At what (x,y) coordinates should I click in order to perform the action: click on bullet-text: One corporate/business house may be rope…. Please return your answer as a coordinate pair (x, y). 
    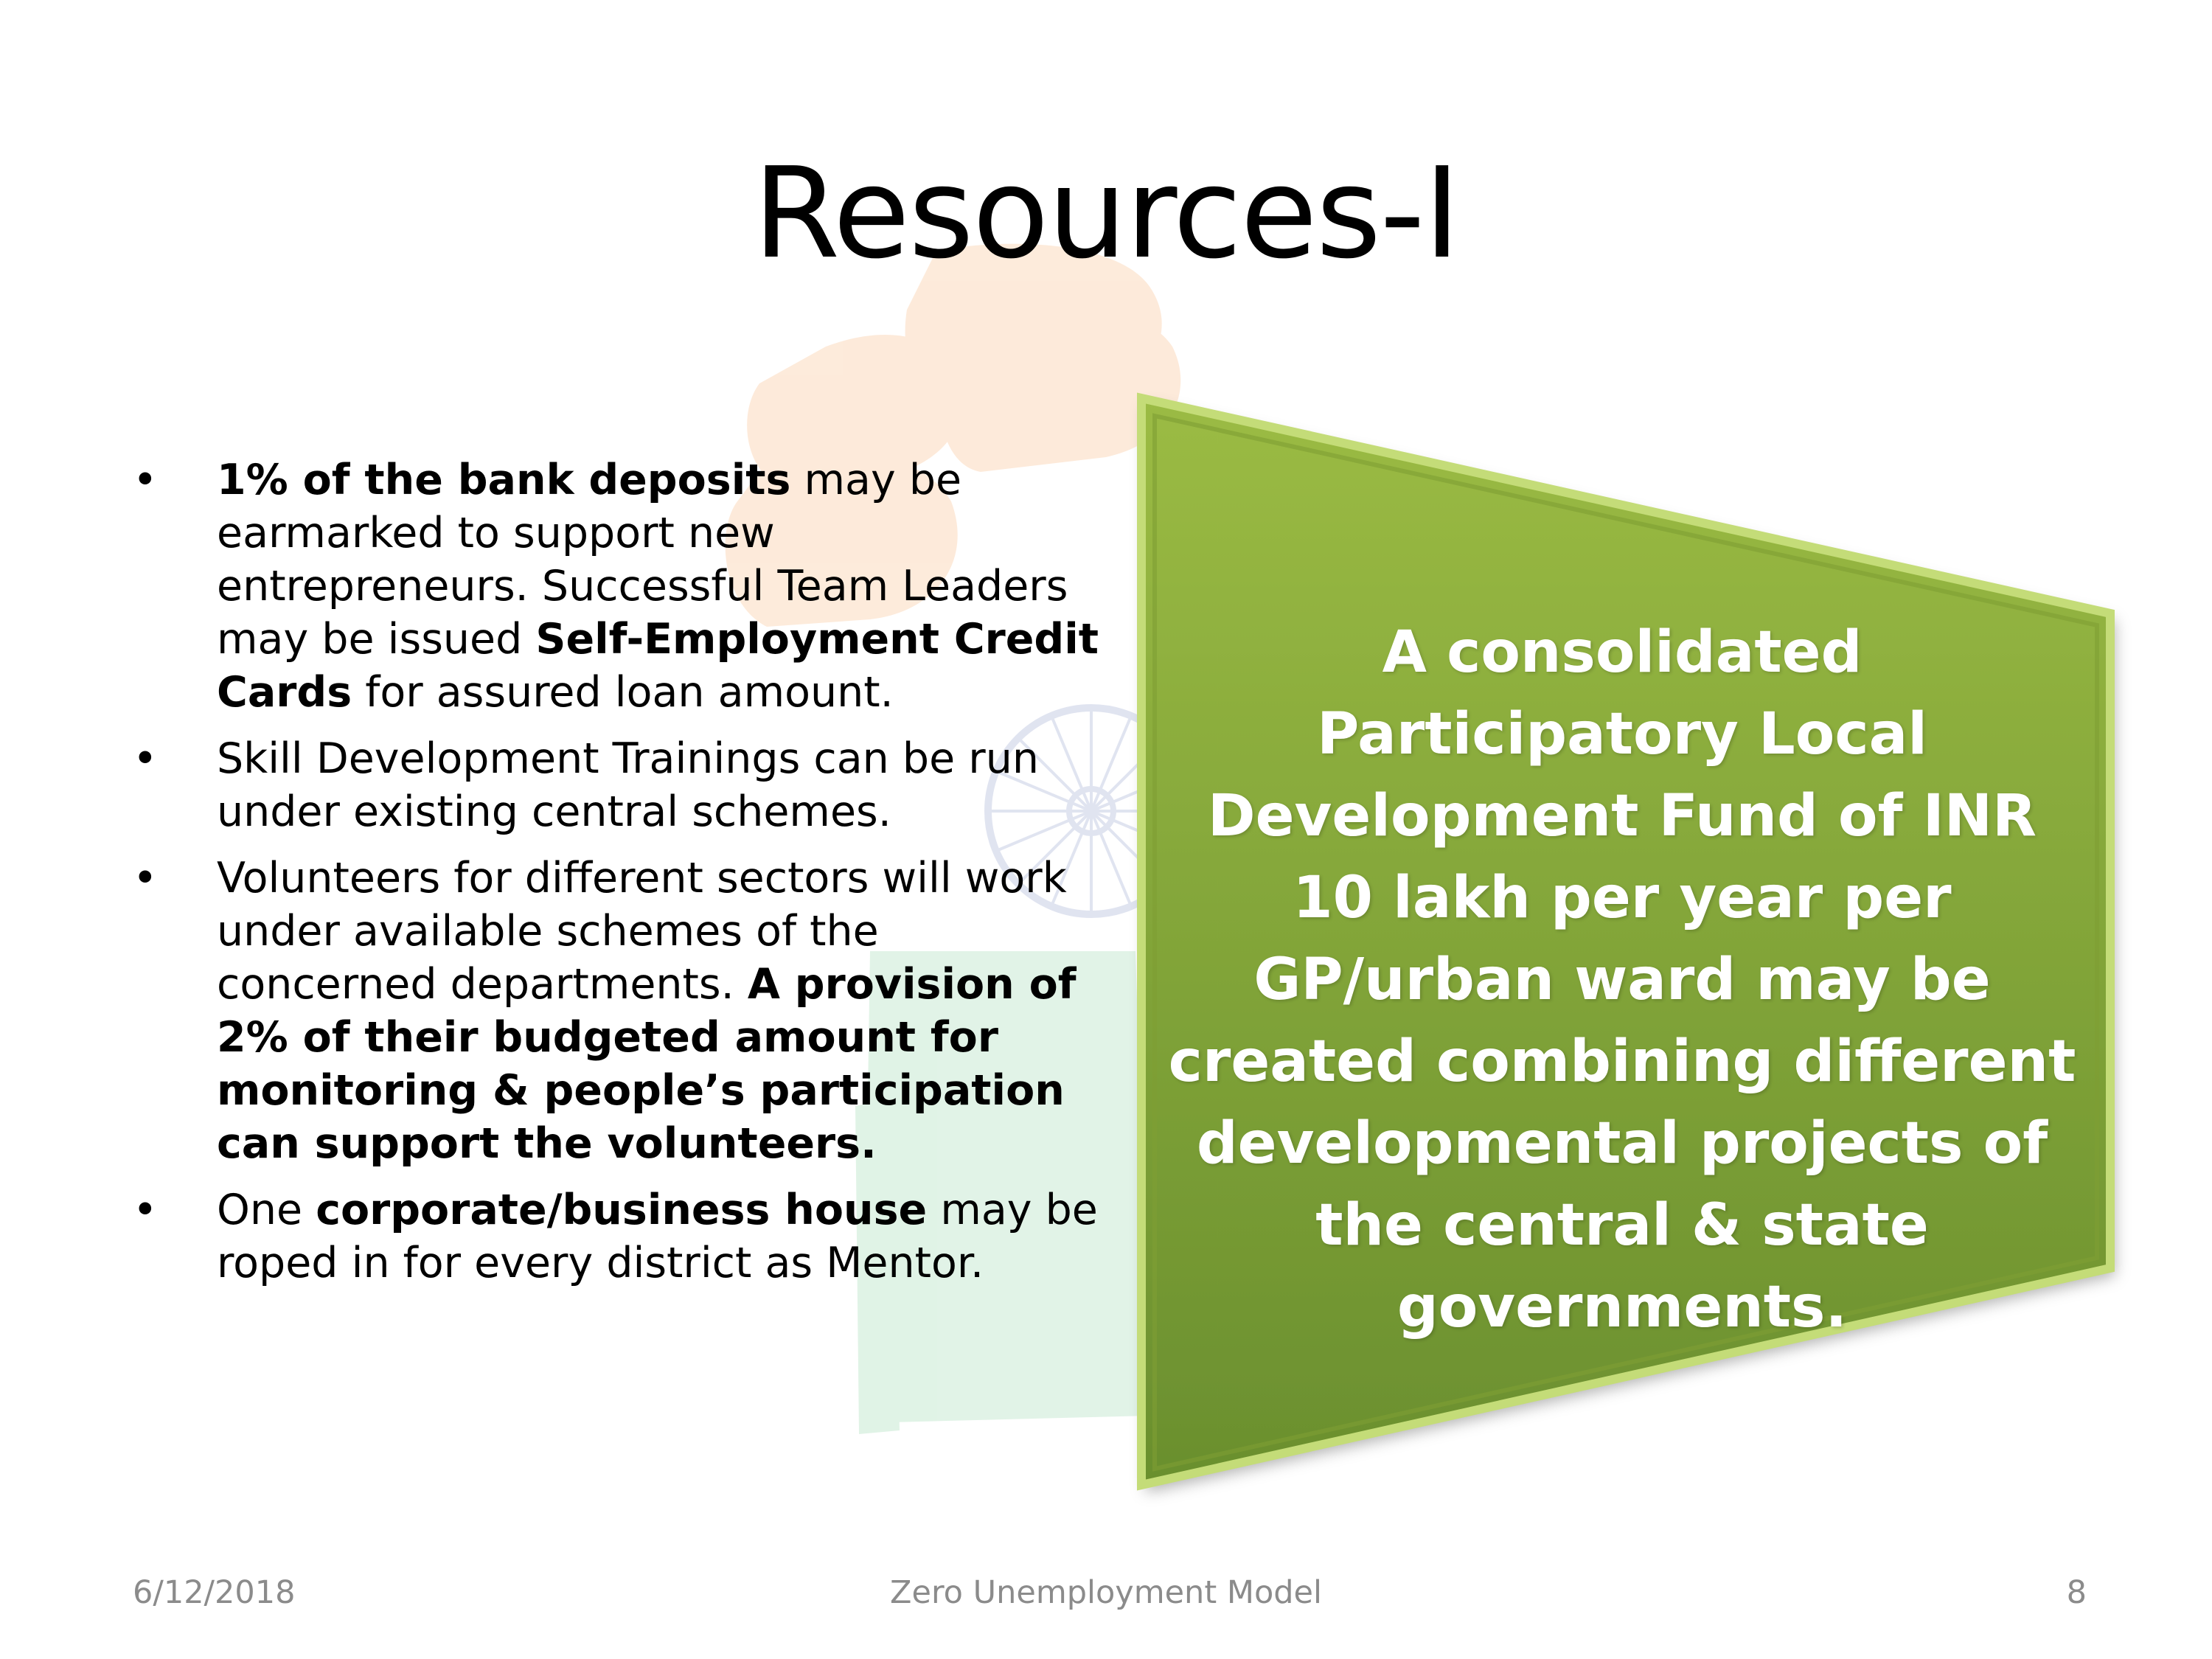
    Looking at the image, I should click on (657, 1236).